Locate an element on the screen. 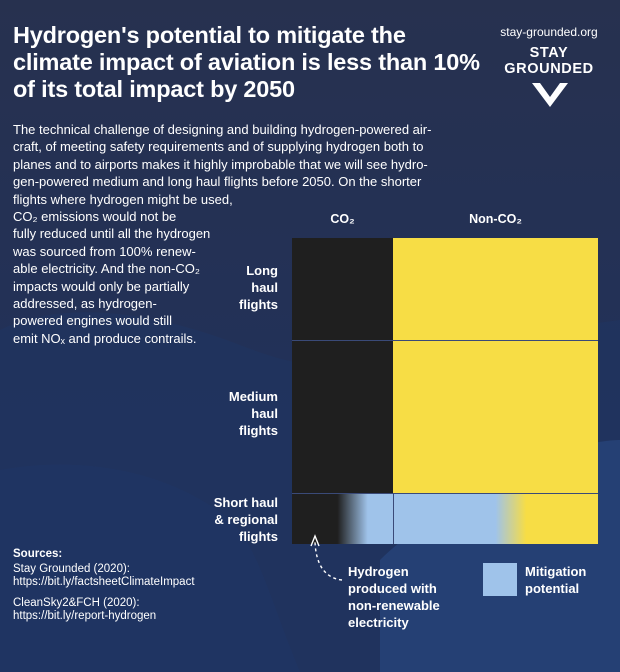 This screenshot has width=620, height=672. intro-line: powered engines would still is located at coordinates (92, 321).